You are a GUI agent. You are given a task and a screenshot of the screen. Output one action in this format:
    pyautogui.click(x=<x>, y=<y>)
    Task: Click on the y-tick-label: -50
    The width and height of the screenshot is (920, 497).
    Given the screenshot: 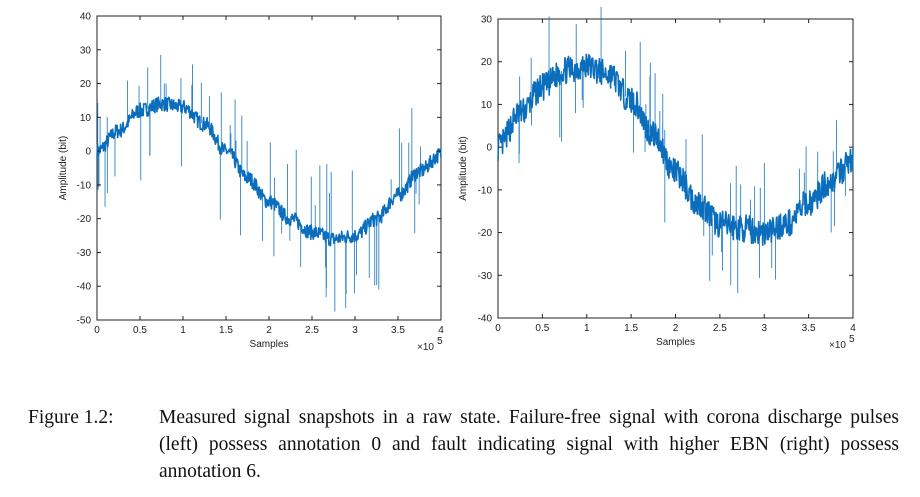 What is the action you would take?
    pyautogui.click(x=84, y=321)
    